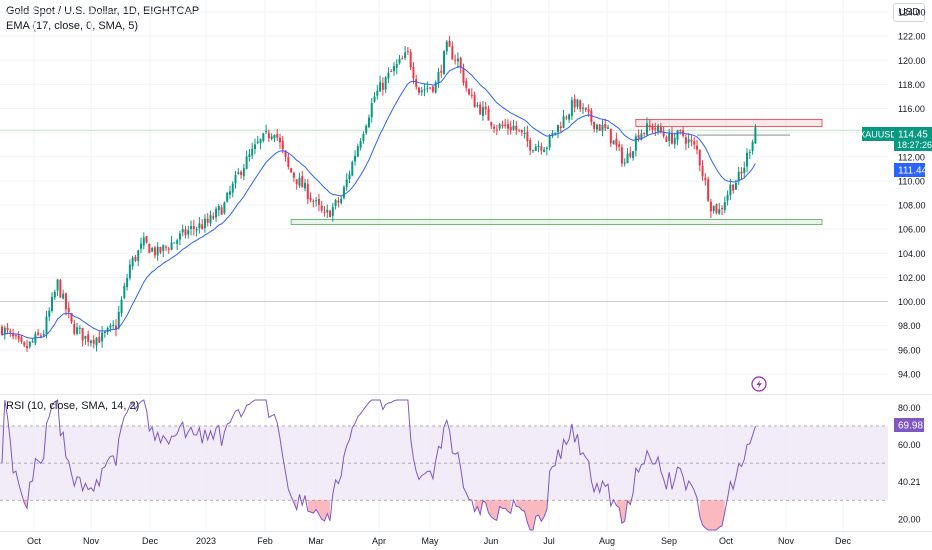  What do you see at coordinates (912, 302) in the screenshot?
I see `price-tick-label: 100.00` at bounding box center [912, 302].